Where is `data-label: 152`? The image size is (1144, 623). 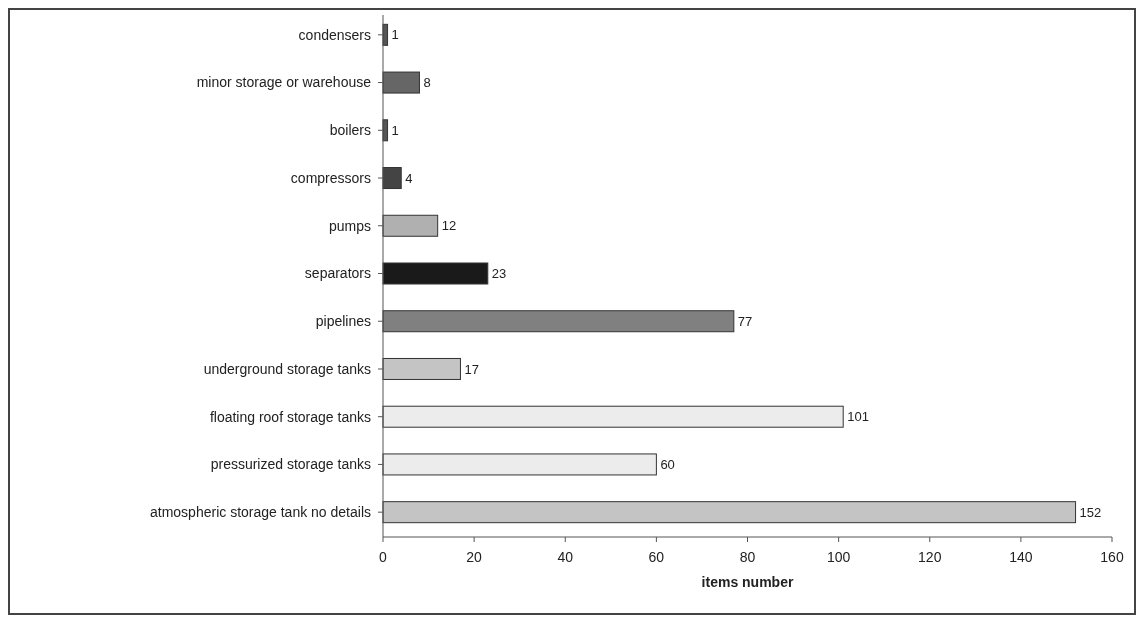
data-label: 152 is located at coordinates (1090, 512).